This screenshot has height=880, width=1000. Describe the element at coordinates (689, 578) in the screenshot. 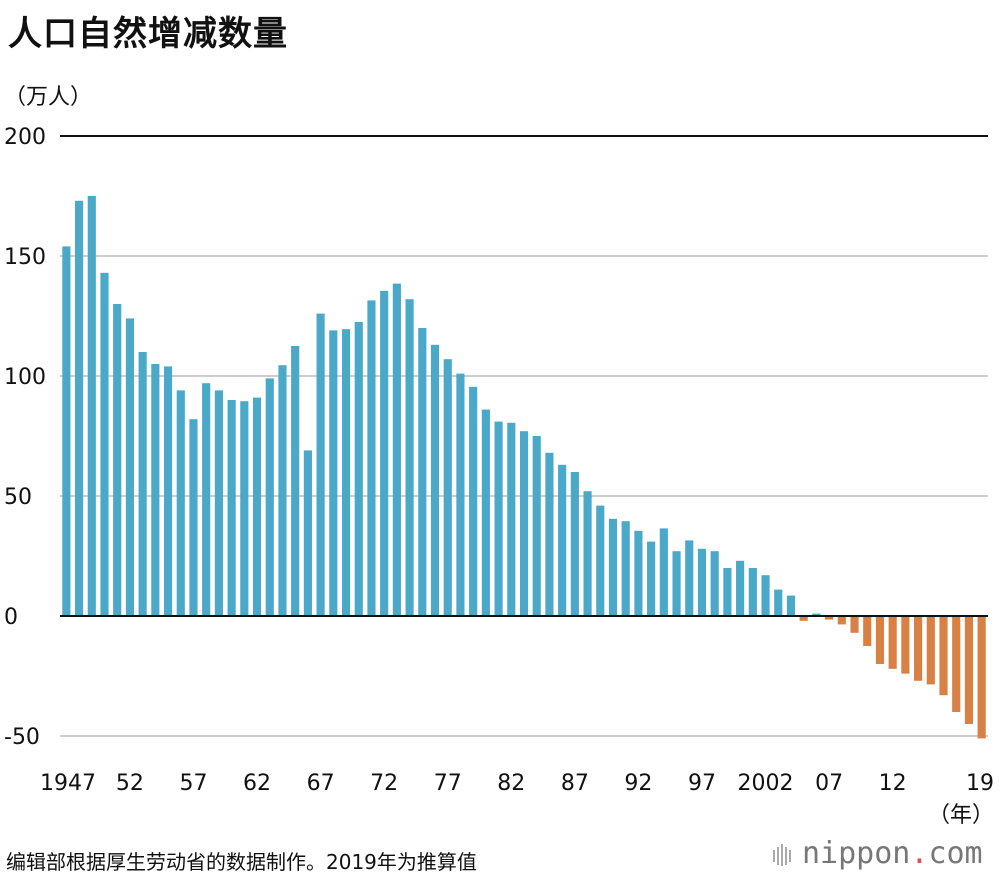

I see `bar-1996` at that location.